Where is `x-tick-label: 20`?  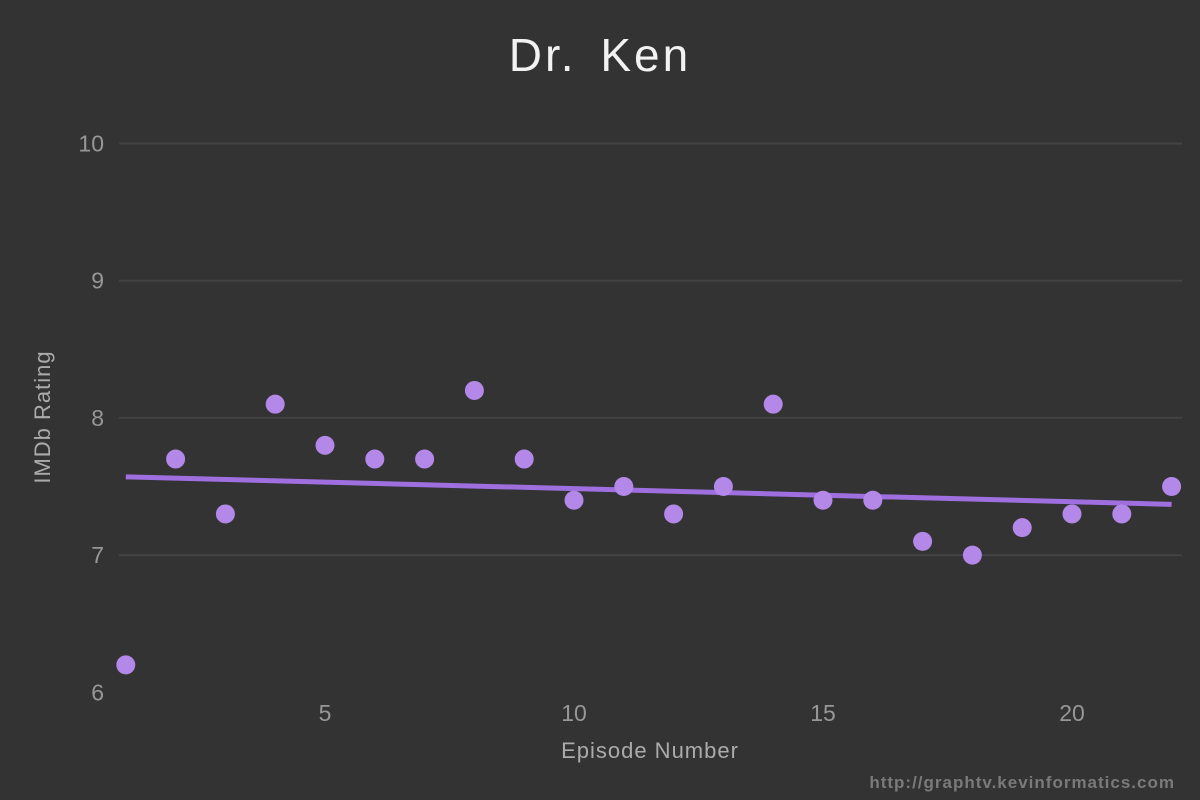 x-tick-label: 20 is located at coordinates (1072, 713).